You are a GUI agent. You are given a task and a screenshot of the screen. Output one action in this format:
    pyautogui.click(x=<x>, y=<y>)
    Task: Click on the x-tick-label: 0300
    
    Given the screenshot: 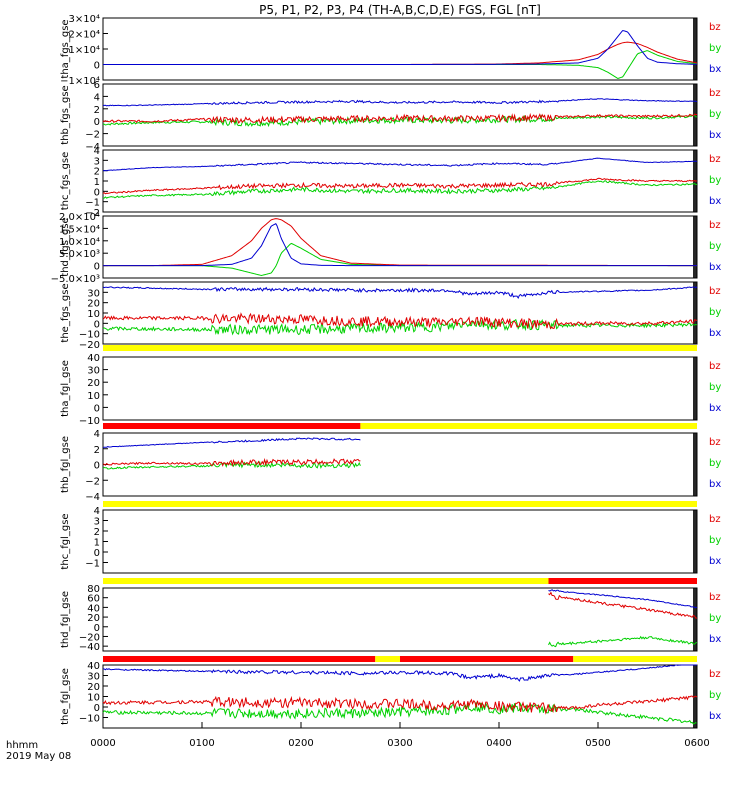 What is the action you would take?
    pyautogui.click(x=399, y=743)
    